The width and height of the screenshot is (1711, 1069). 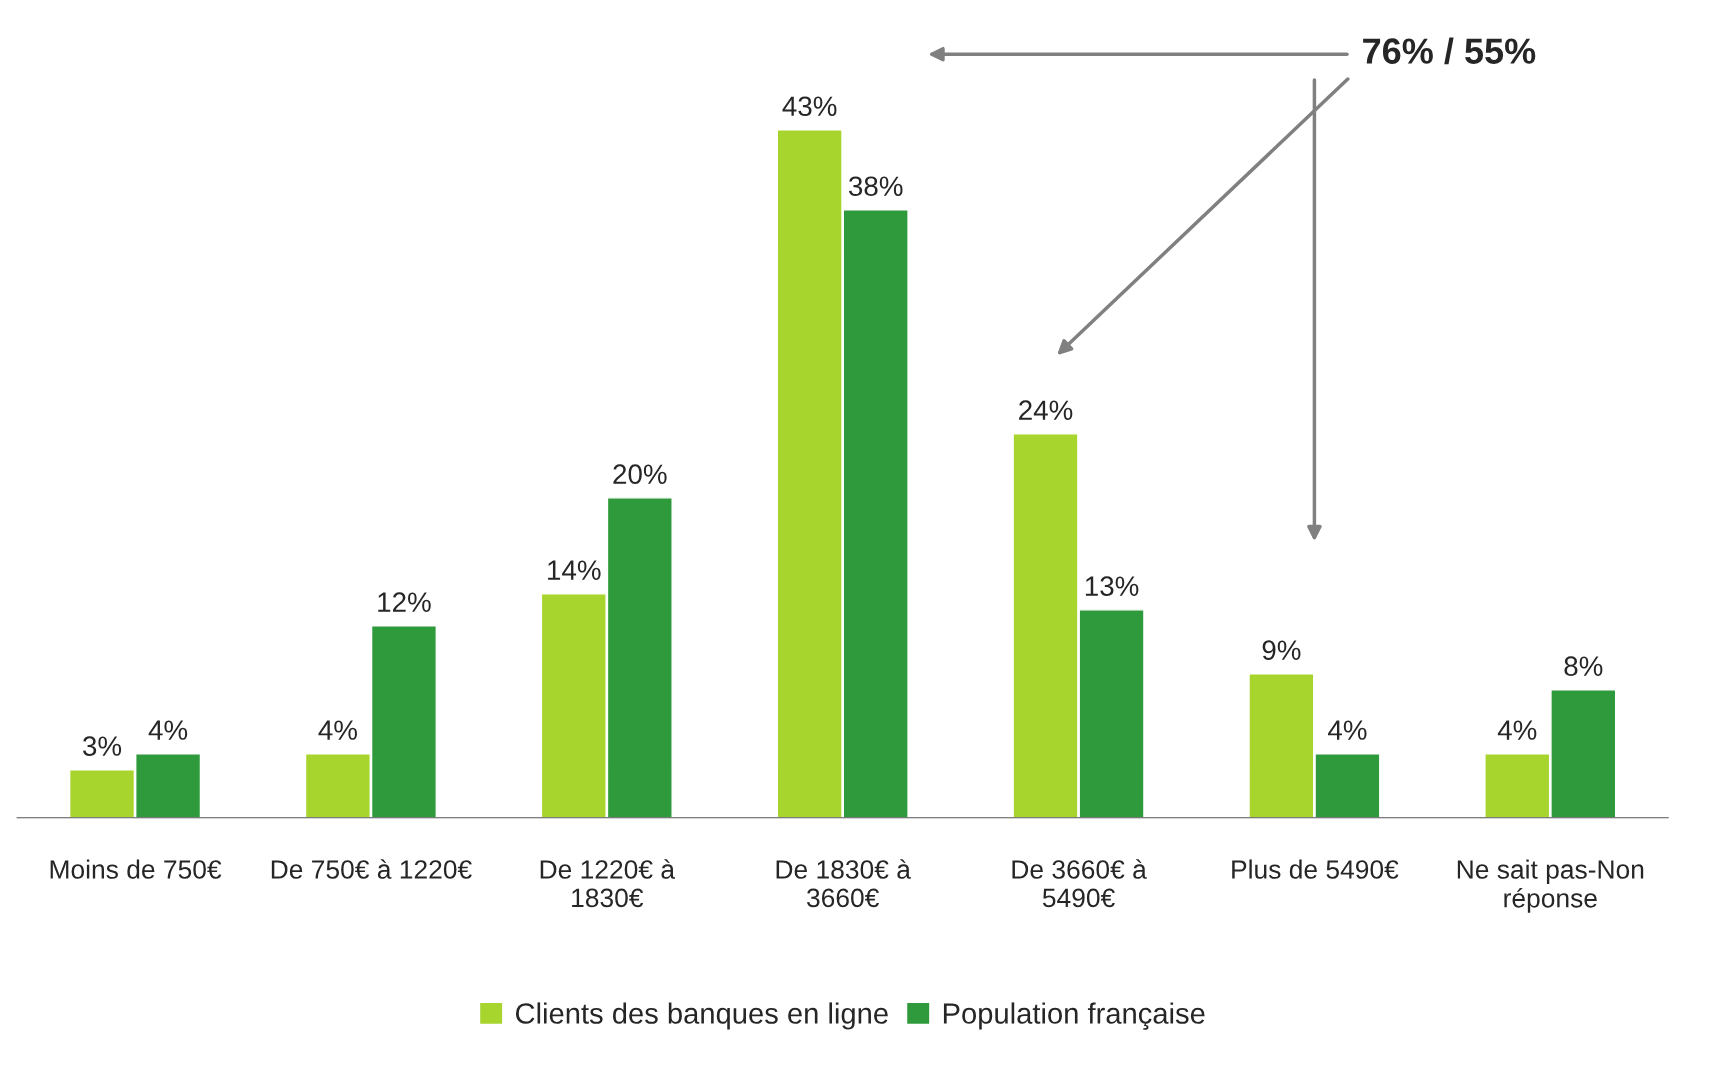 What do you see at coordinates (136, 869) in the screenshot?
I see `x-tick-label: Moins de 750€` at bounding box center [136, 869].